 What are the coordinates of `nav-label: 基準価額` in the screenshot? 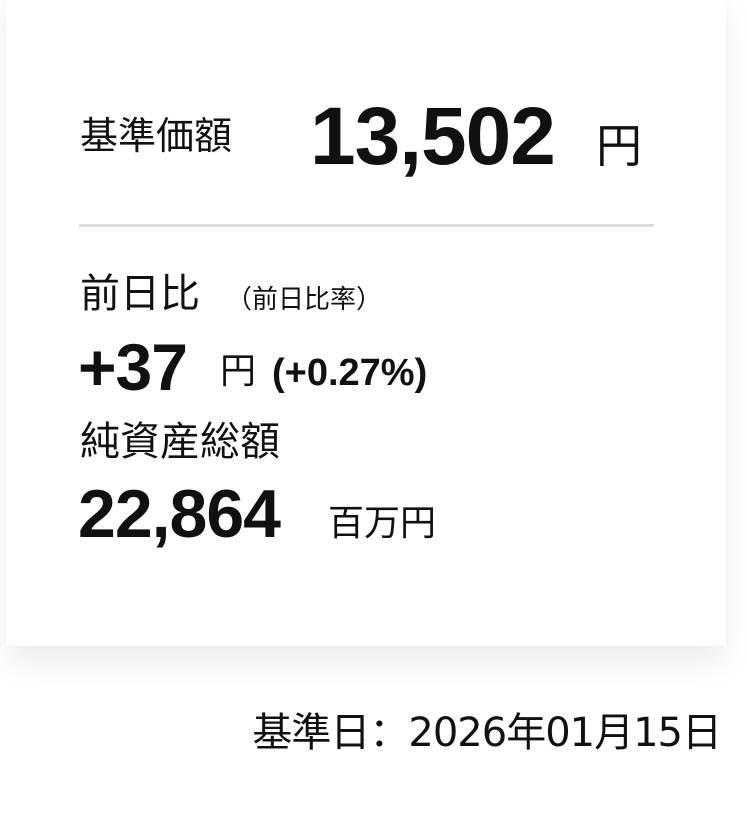 It's located at (156, 136).